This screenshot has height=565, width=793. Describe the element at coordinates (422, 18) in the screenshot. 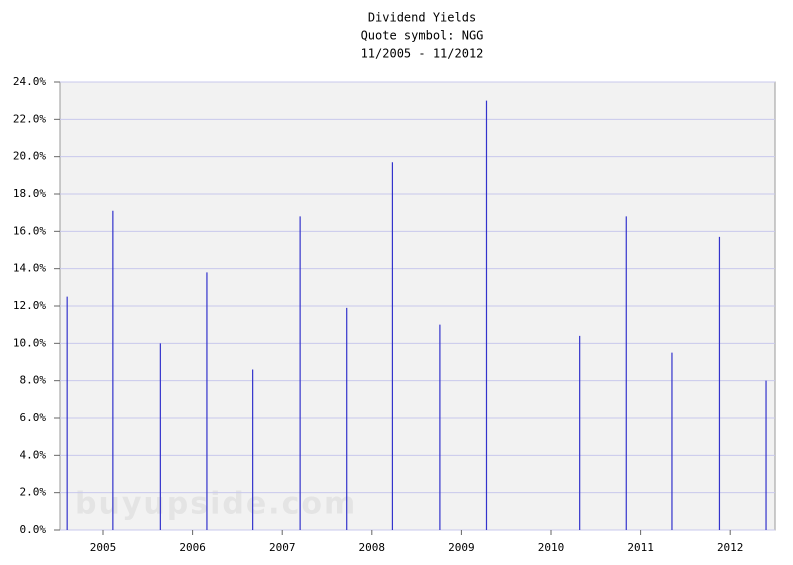

I see `chart-title: Dividend Yields` at that location.